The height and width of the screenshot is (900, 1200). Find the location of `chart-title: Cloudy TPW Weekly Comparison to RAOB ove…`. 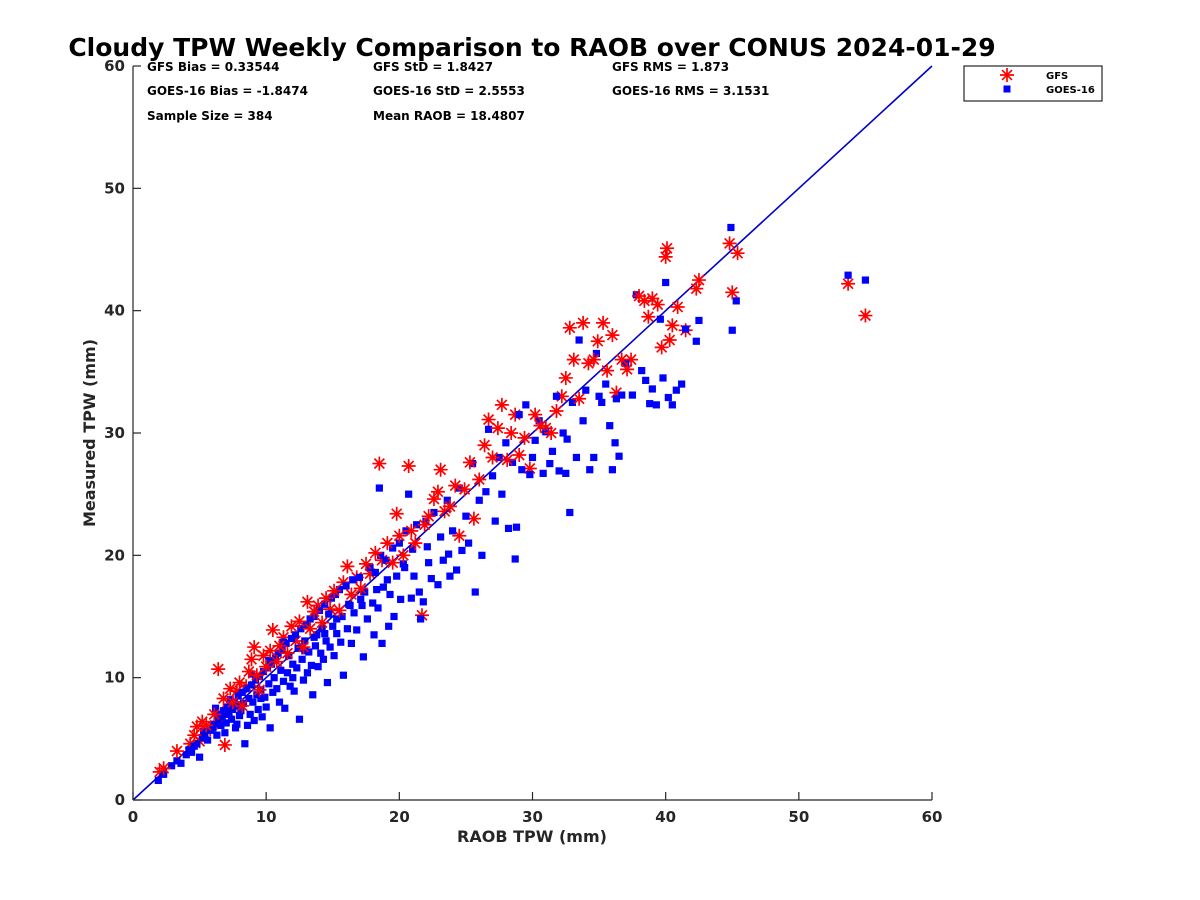

chart-title: Cloudy TPW Weekly Comparison to RAOB ove… is located at coordinates (531, 47).